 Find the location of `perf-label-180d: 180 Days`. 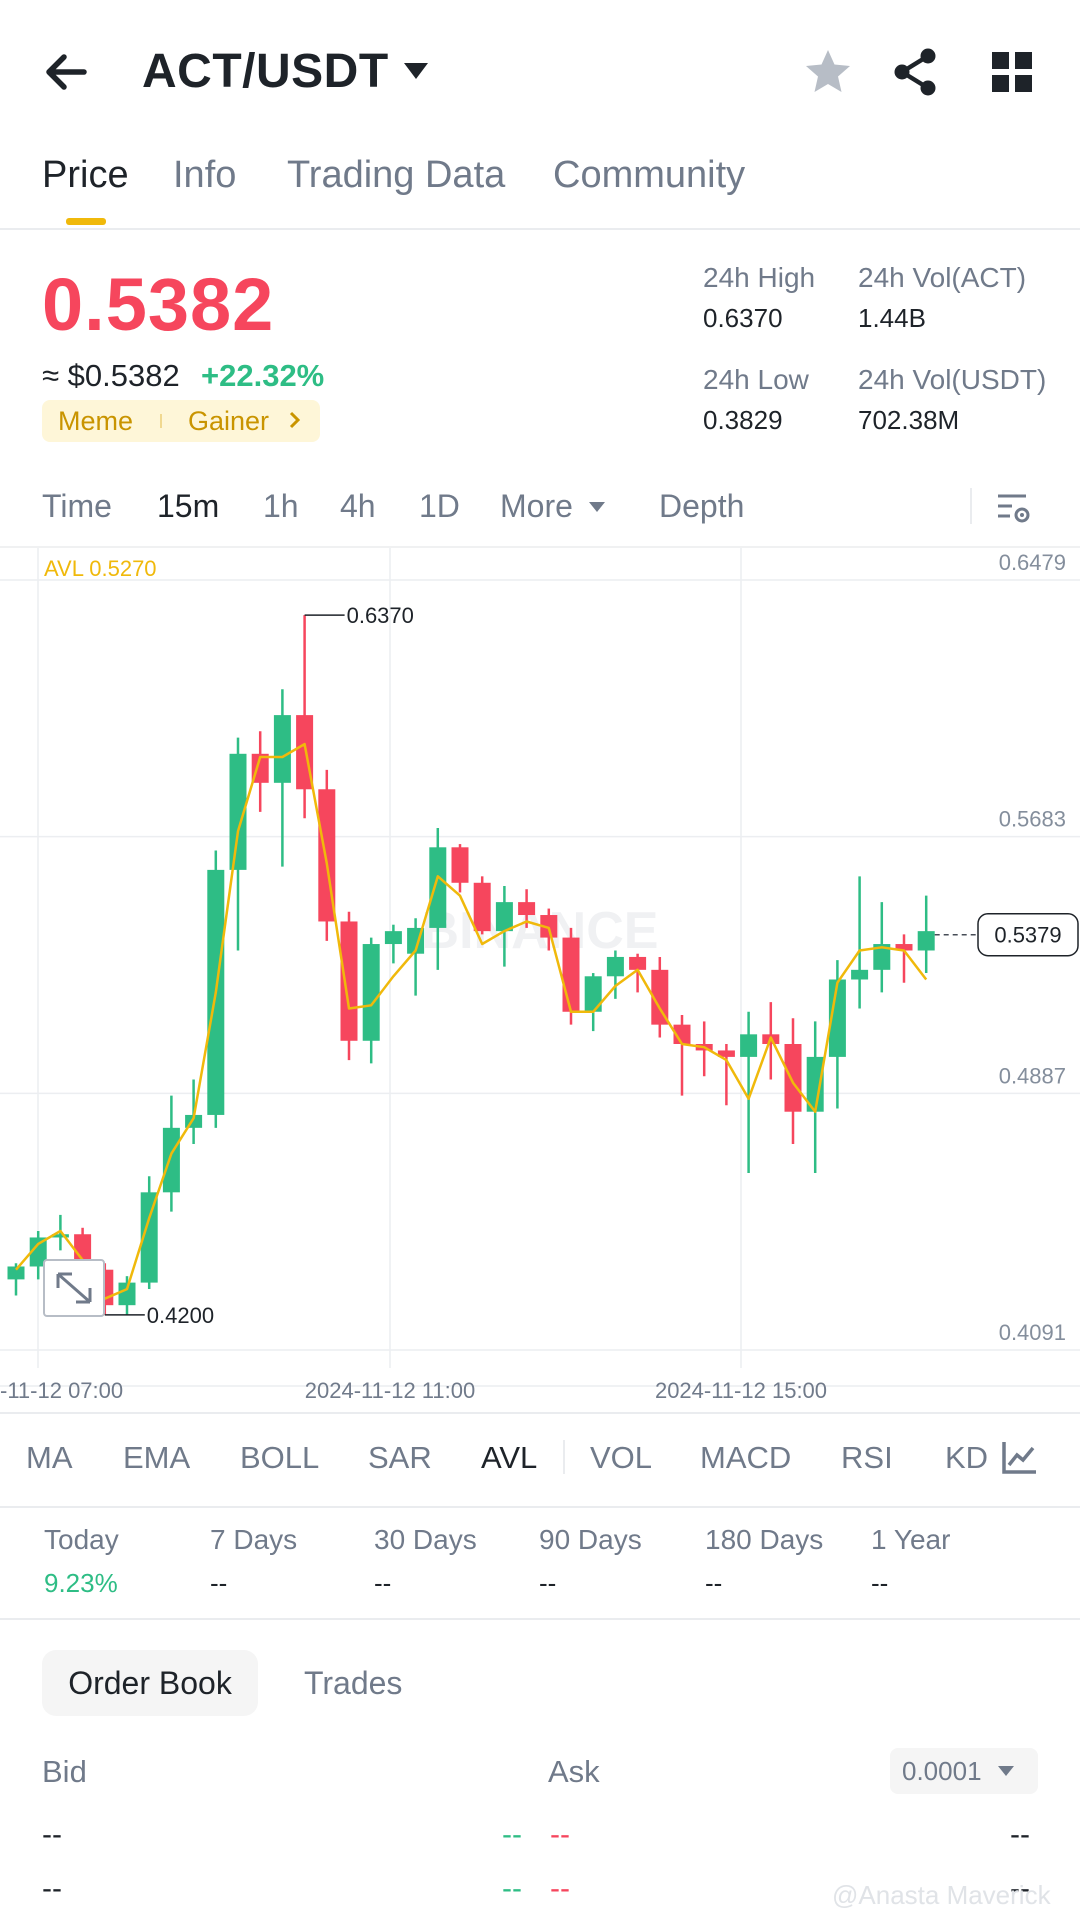

perf-label-180d: 180 Days is located at coordinates (764, 1539).